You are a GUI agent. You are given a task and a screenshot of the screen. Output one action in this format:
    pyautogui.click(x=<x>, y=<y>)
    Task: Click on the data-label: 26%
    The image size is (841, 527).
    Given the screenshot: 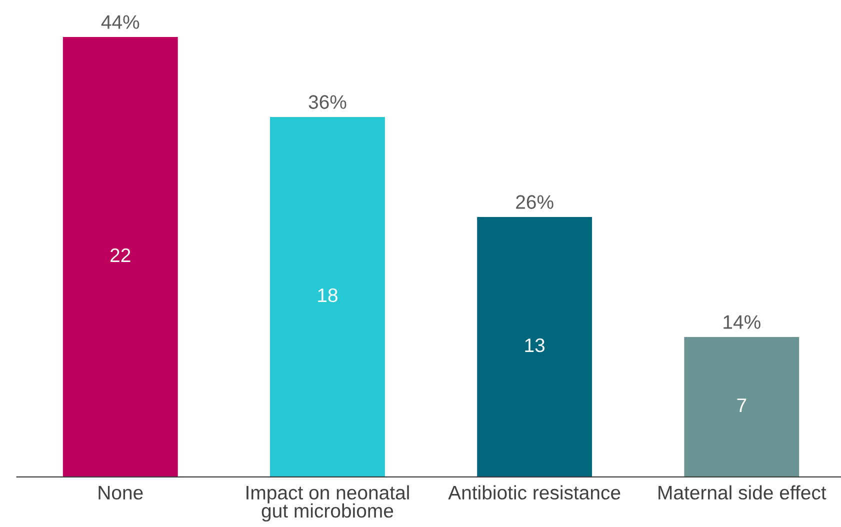 What is the action you would take?
    pyautogui.click(x=535, y=202)
    